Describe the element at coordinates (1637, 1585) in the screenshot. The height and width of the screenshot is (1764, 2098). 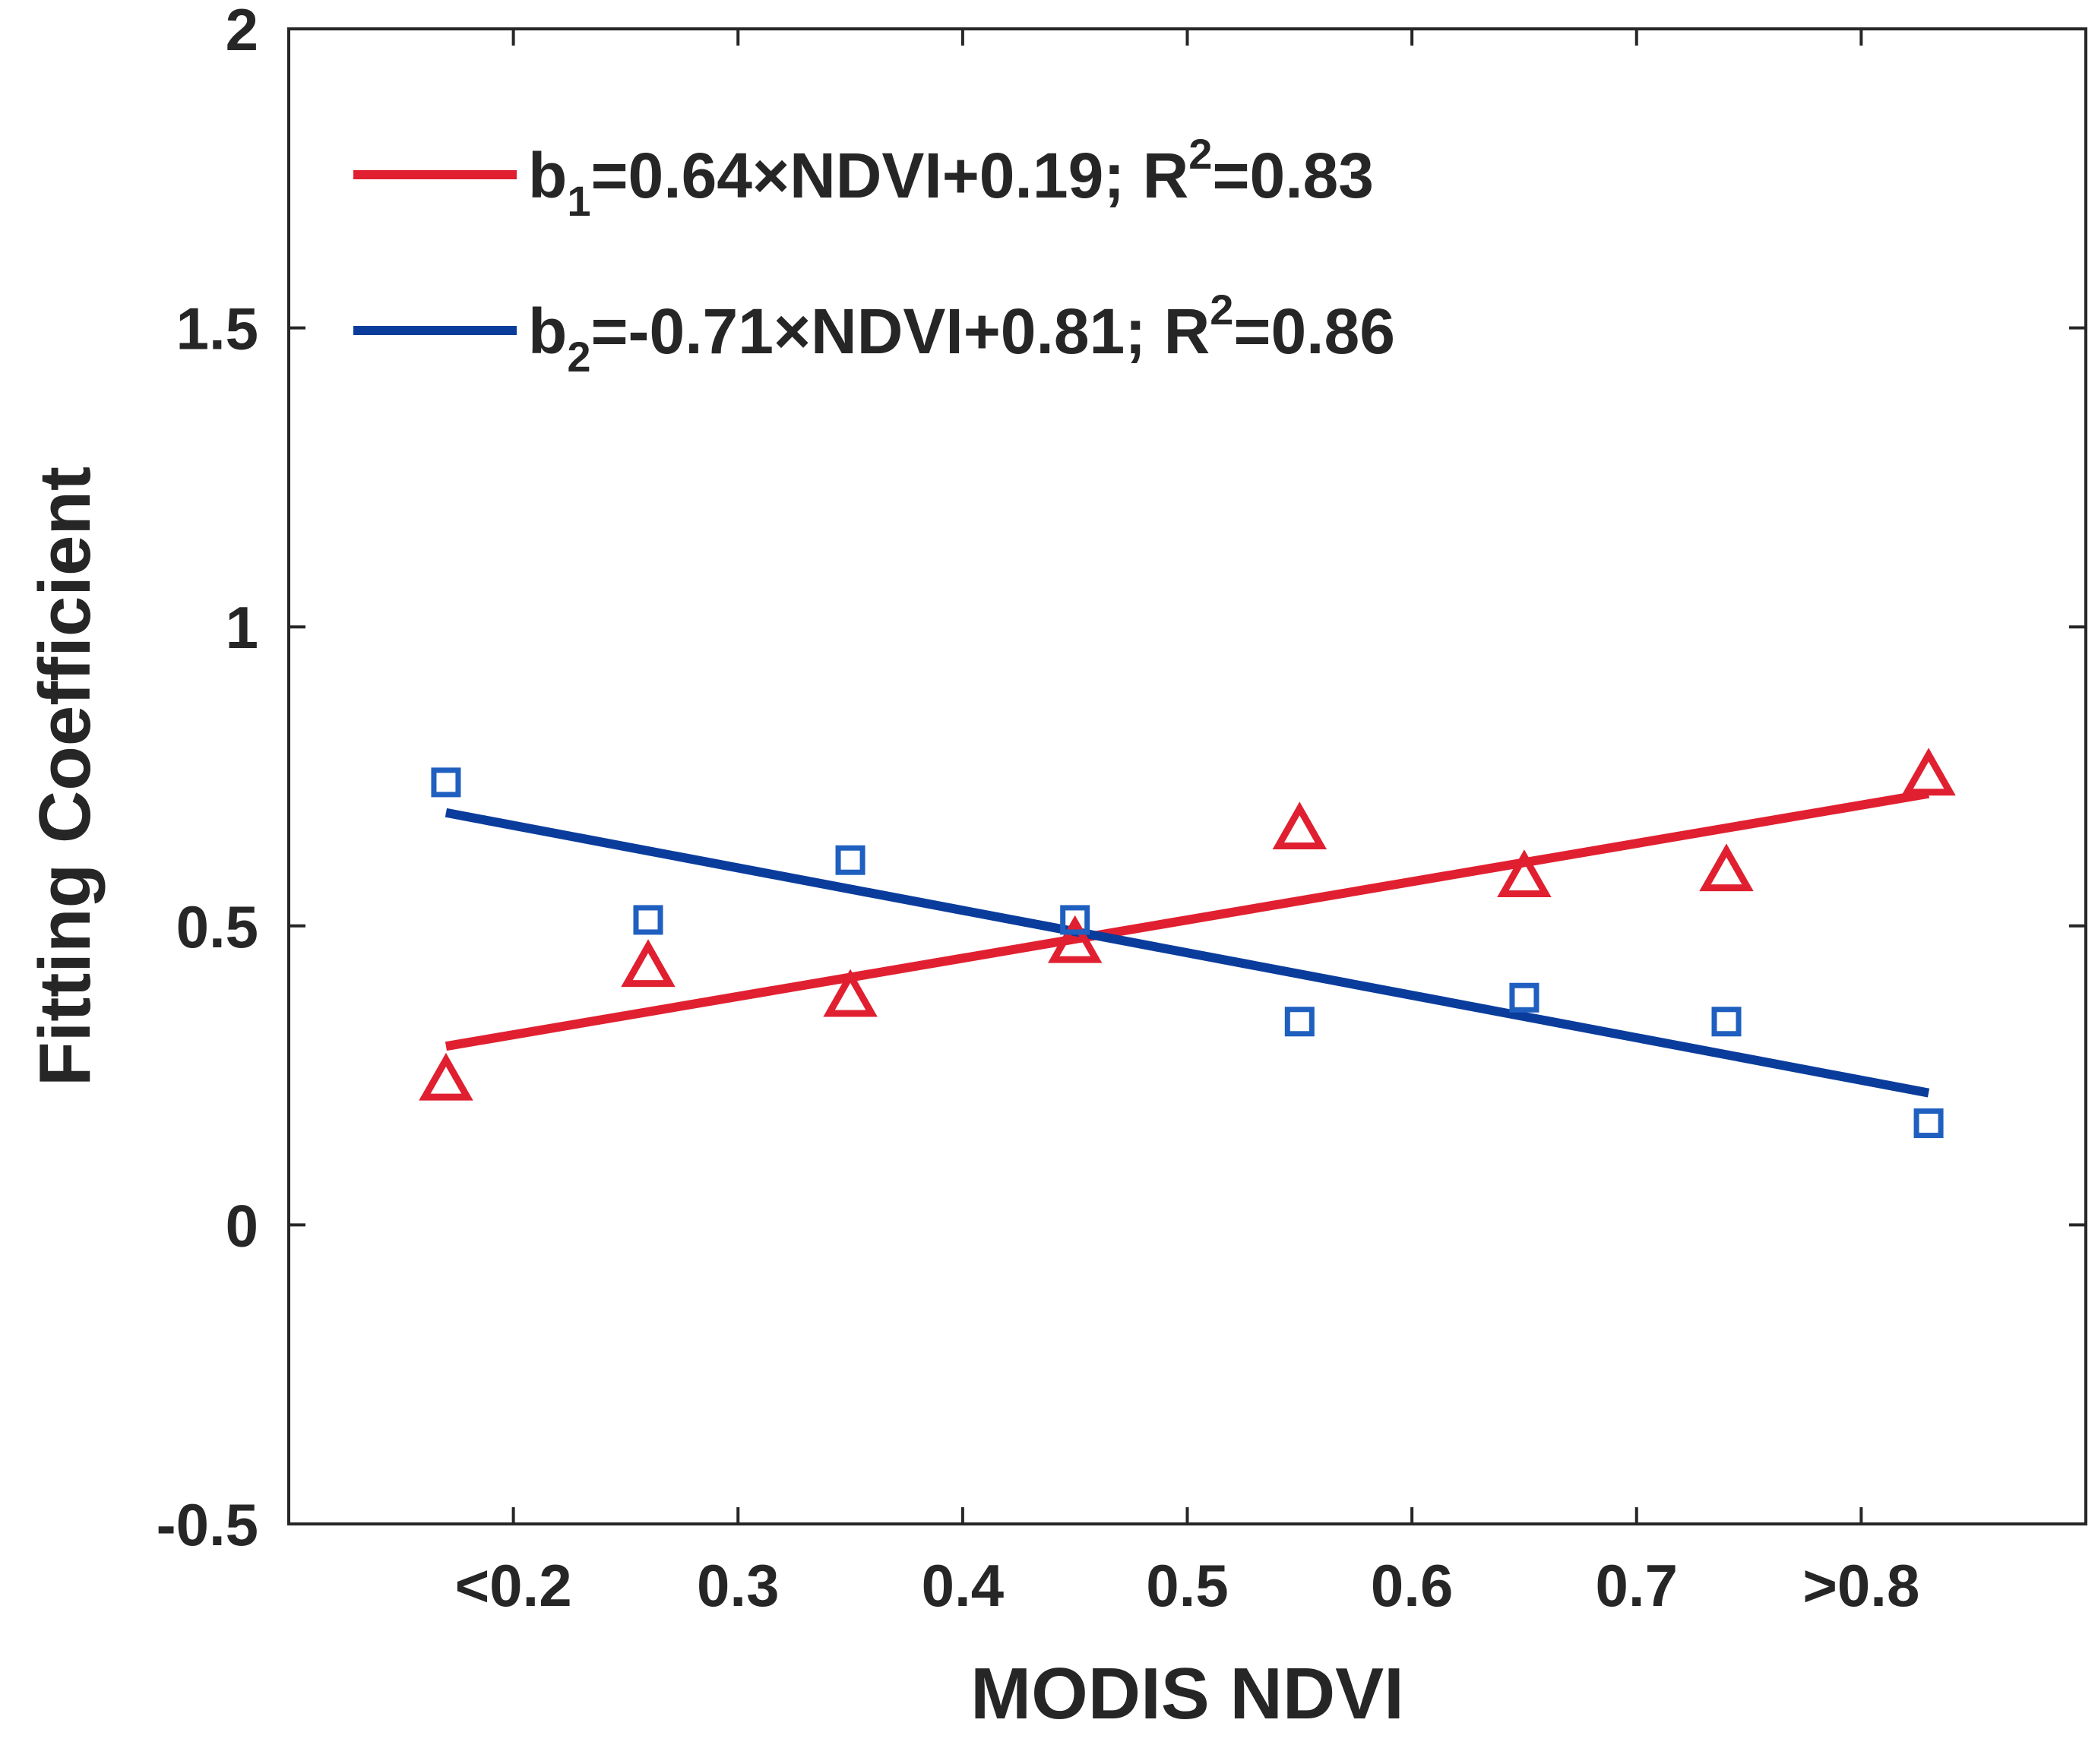
I see `x-tick-label: 0.7` at that location.